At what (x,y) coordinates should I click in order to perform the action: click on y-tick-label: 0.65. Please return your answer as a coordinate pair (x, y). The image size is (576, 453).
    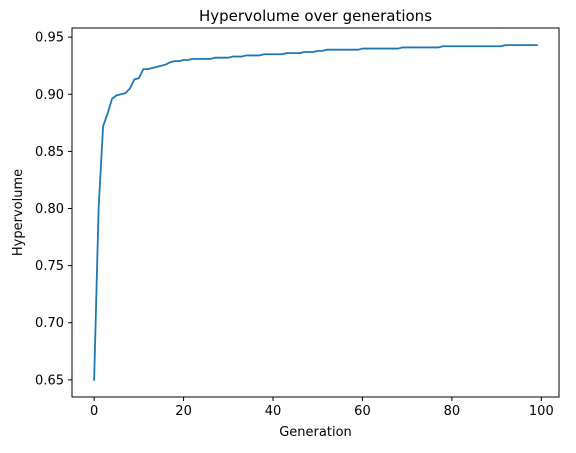
    Looking at the image, I should click on (49, 380).